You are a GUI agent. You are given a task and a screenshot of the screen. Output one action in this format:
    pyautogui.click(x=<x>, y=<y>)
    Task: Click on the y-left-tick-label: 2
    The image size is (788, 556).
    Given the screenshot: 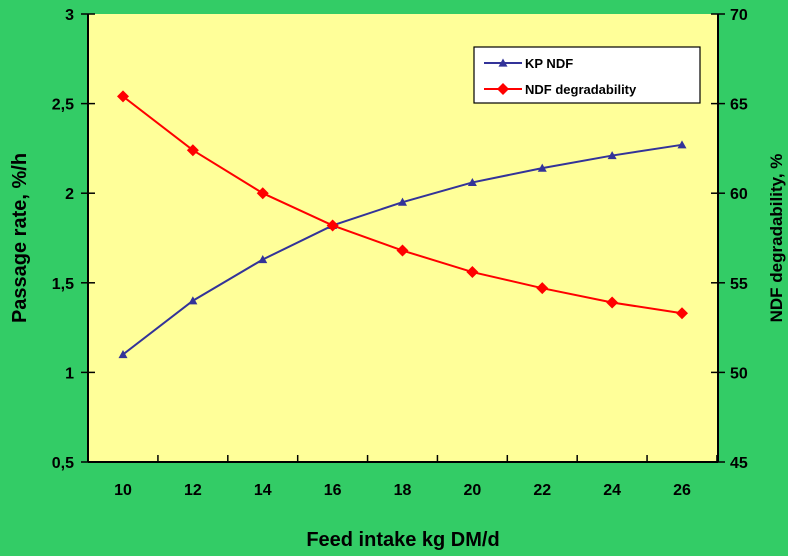 What is the action you would take?
    pyautogui.click(x=69, y=194)
    